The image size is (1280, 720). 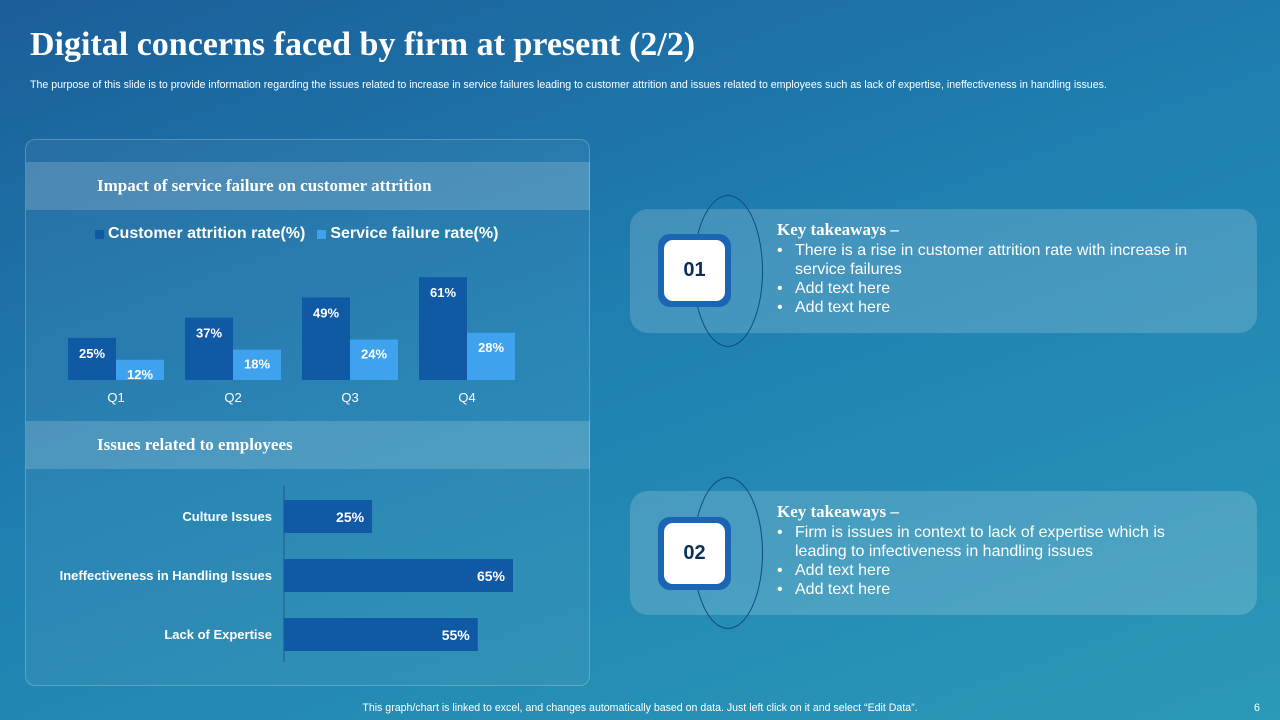 I want to click on legend-label-attrition: Customer attrition rate(%), so click(x=207, y=233).